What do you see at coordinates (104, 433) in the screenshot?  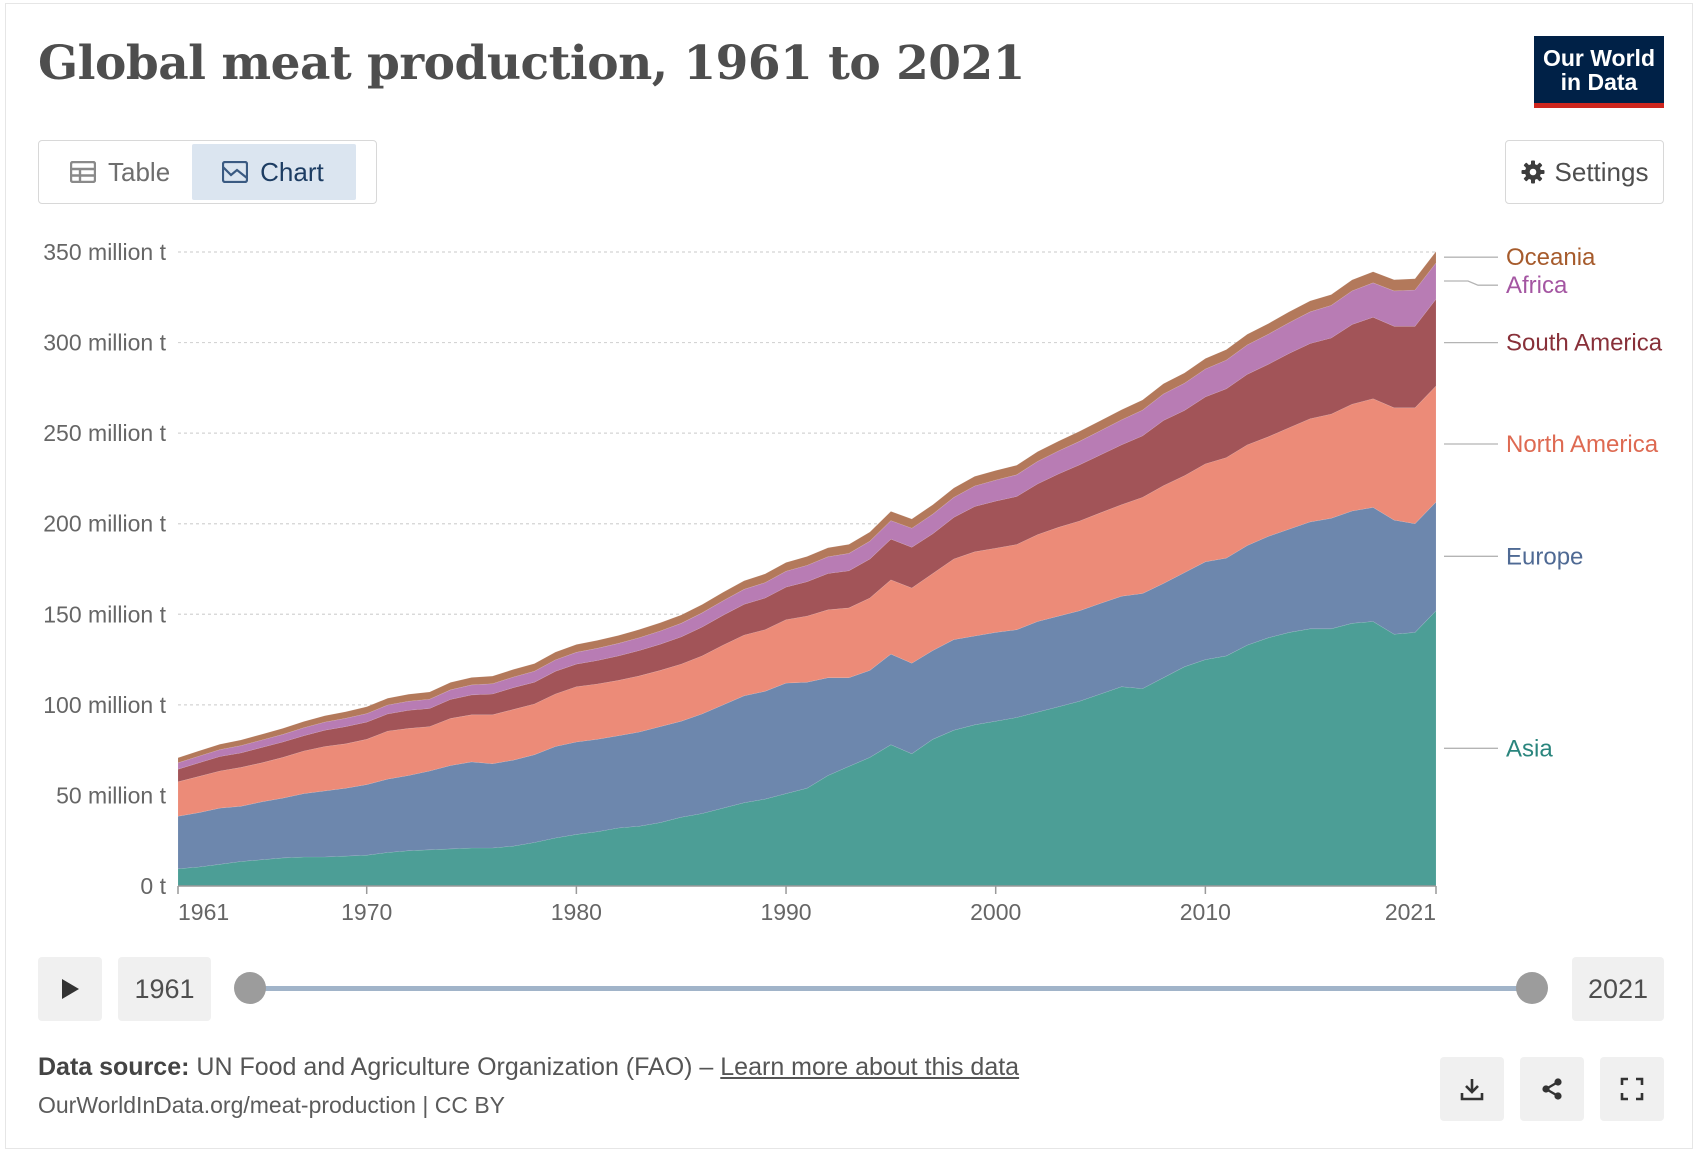 I see `y-tick-label: 250 million t` at bounding box center [104, 433].